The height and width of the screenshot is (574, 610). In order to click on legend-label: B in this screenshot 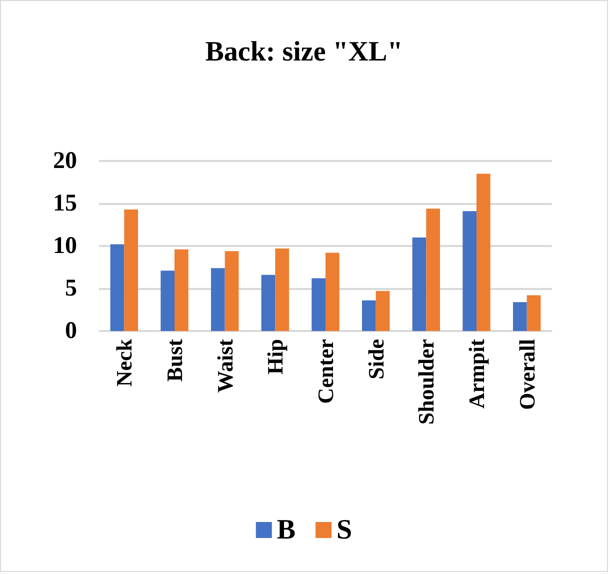, I will do `click(286, 530)`.